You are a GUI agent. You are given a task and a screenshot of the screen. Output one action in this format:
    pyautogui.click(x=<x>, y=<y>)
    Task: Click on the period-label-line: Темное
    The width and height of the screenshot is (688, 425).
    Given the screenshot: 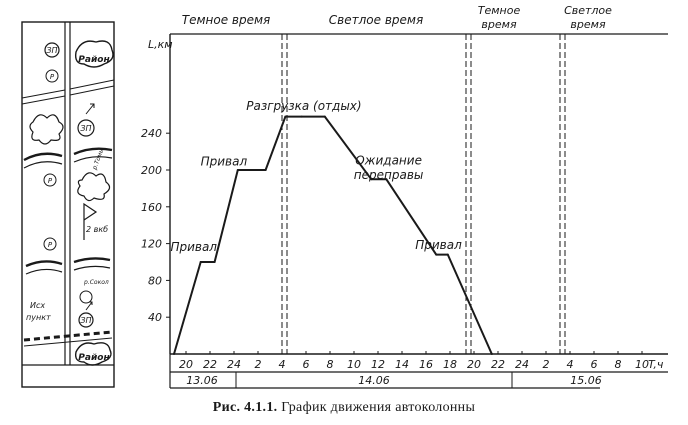 What is the action you would take?
    pyautogui.click(x=499, y=10)
    